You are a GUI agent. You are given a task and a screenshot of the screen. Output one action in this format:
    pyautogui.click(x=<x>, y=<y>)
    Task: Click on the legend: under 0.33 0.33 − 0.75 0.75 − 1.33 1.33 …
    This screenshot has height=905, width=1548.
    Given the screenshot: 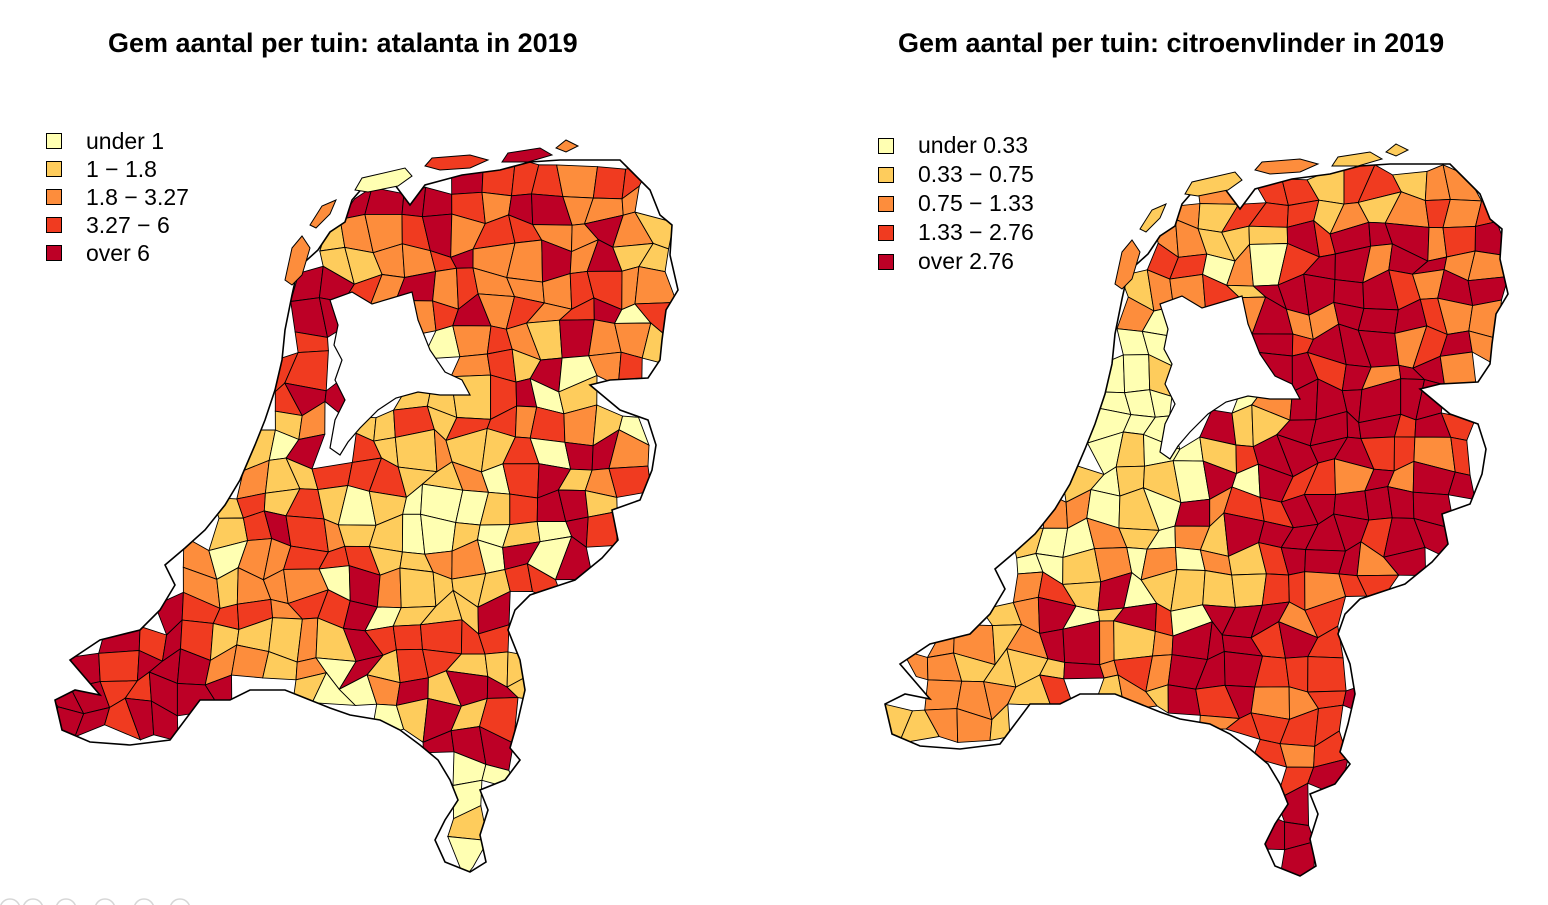 What is the action you would take?
    pyautogui.click(x=956, y=203)
    